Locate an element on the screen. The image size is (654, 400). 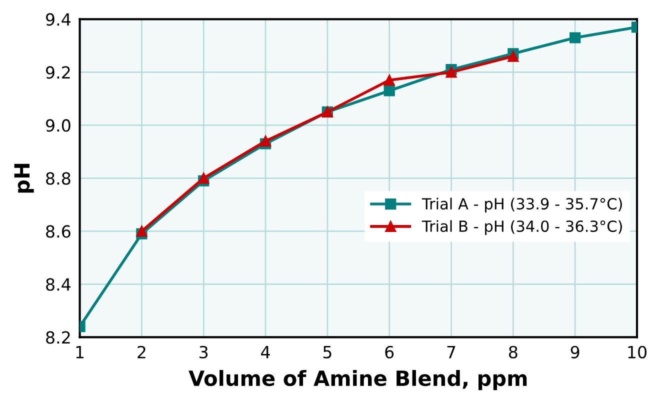
x-tick-label: 9 is located at coordinates (575, 352).